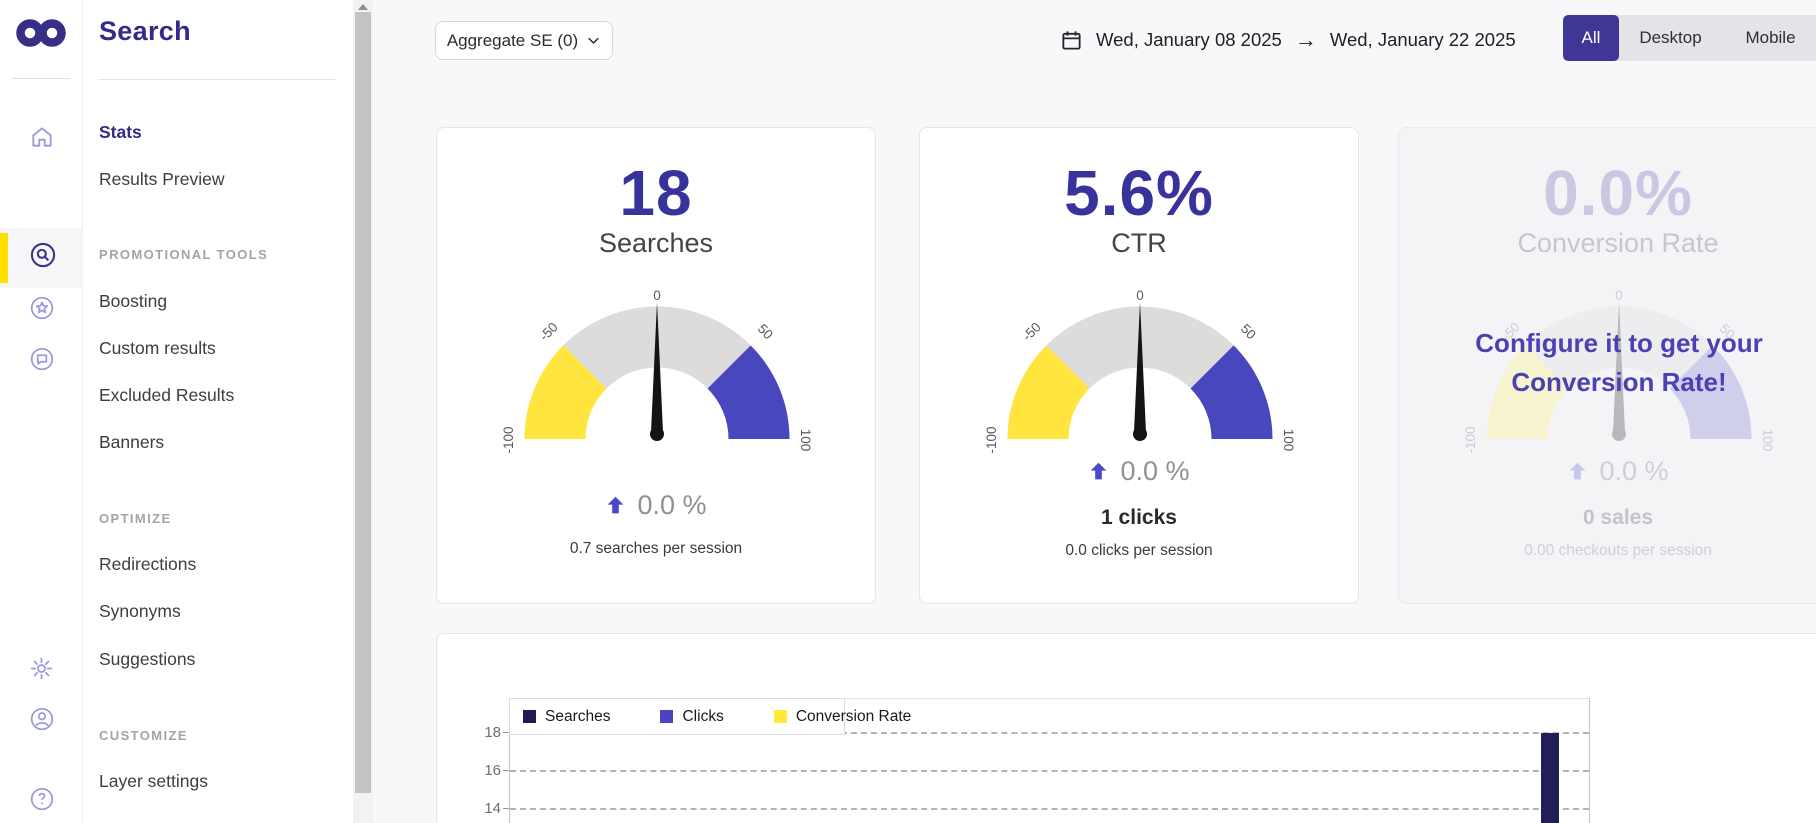 Image resolution: width=1816 pixels, height=823 pixels. I want to click on searches-metric-label: Searches, so click(656, 243).